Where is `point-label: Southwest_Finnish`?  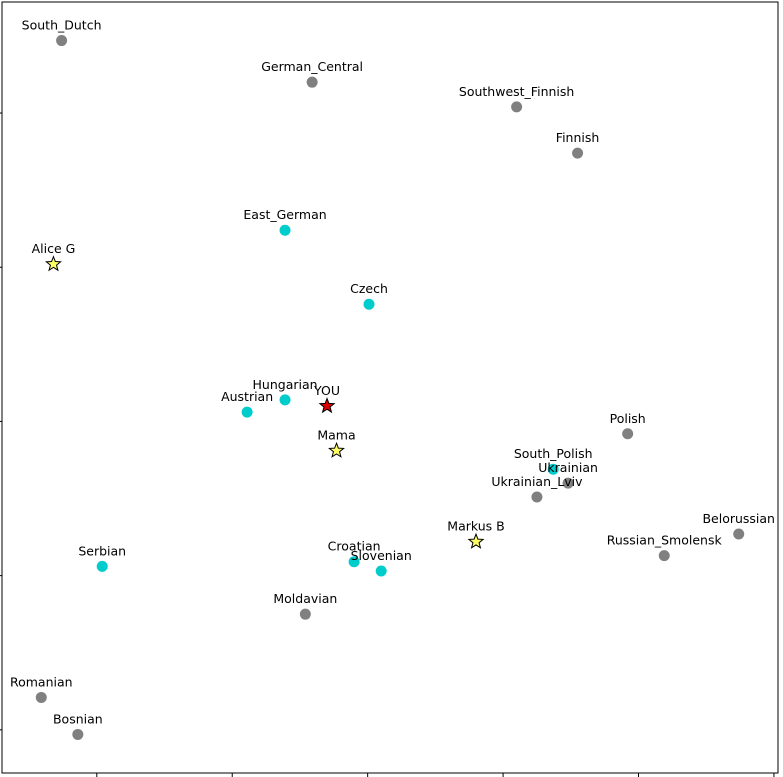 point-label: Southwest_Finnish is located at coordinates (516, 91).